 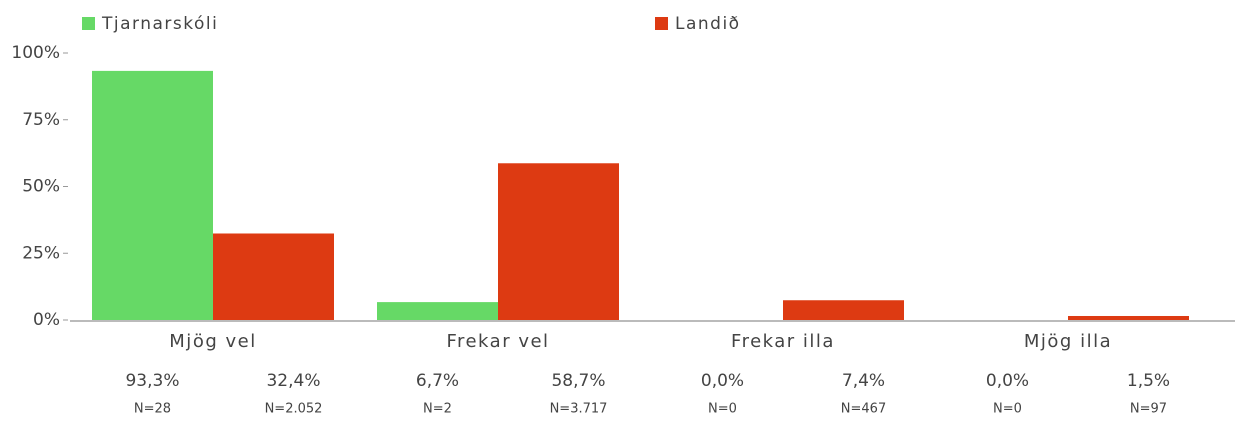 What do you see at coordinates (1148, 381) in the screenshot?
I see `value-label: 1,5%` at bounding box center [1148, 381].